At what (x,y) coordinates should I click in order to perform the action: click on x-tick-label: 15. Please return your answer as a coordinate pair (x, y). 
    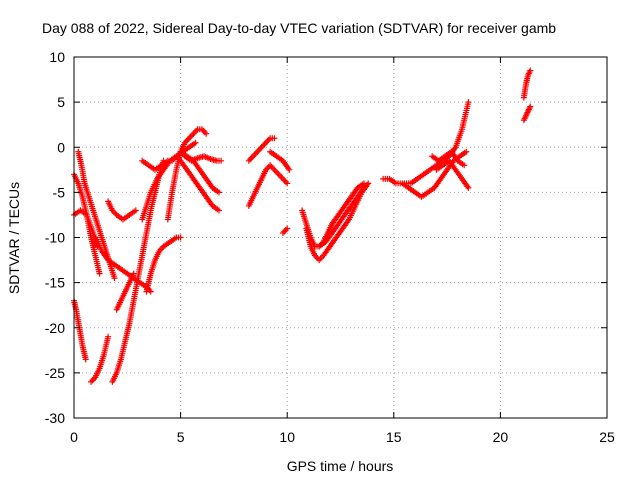
    Looking at the image, I should click on (394, 437).